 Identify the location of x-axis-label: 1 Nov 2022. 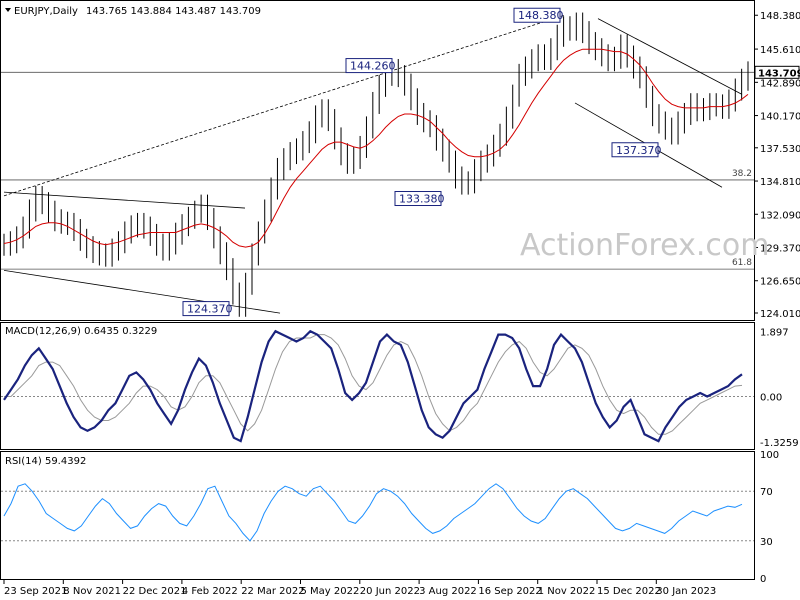
(567, 591).